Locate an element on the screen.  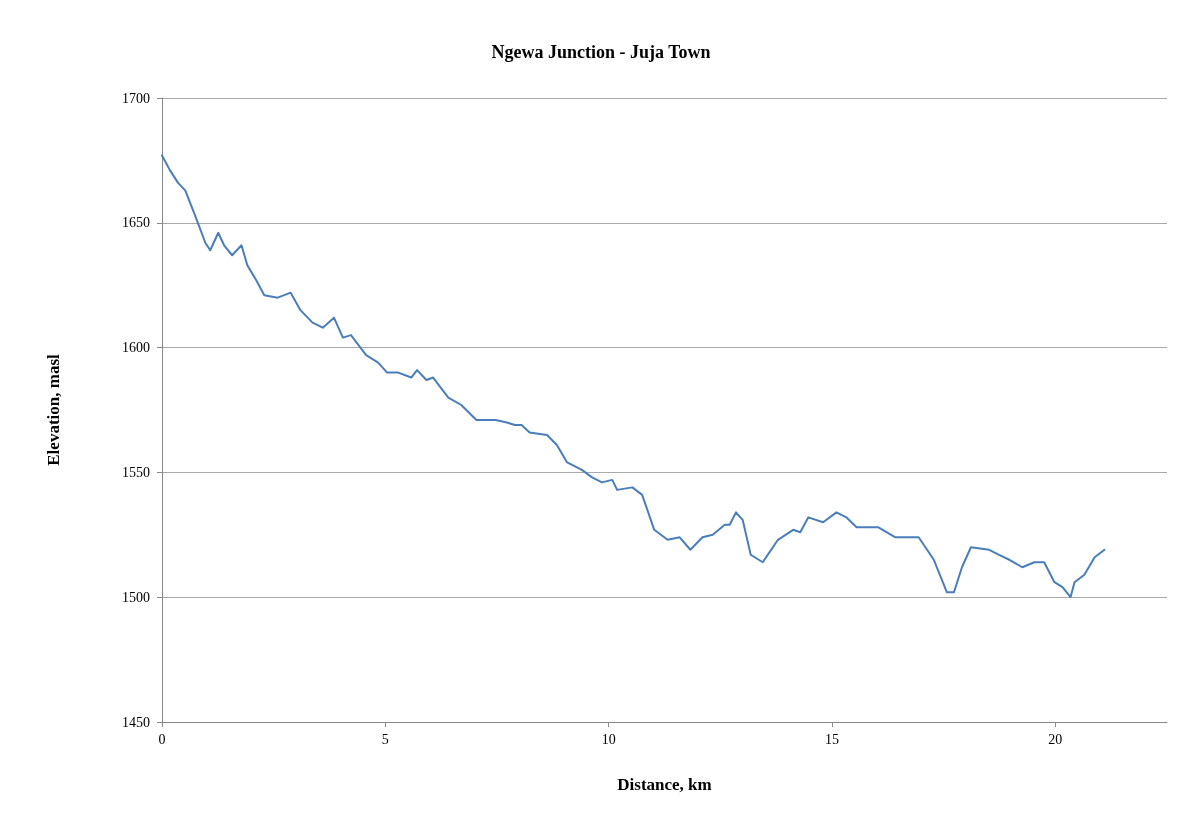
y-tick-label: 1500 is located at coordinates (136, 597).